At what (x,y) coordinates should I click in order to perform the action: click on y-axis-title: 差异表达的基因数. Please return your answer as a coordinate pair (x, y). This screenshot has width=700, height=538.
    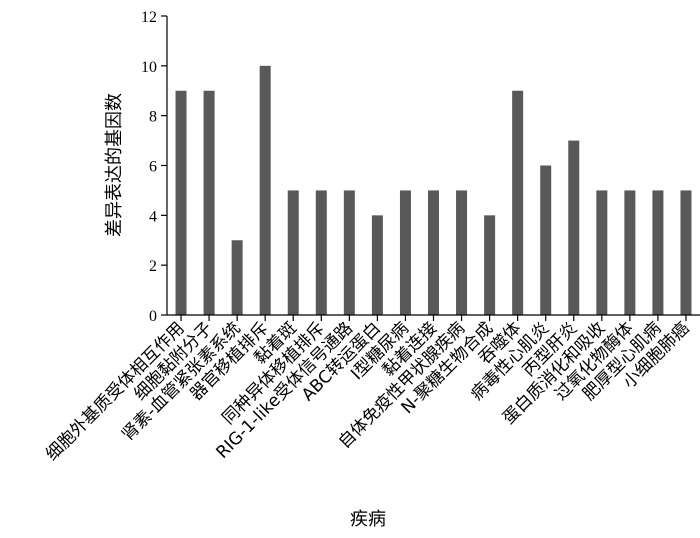
    Looking at the image, I should click on (114, 165).